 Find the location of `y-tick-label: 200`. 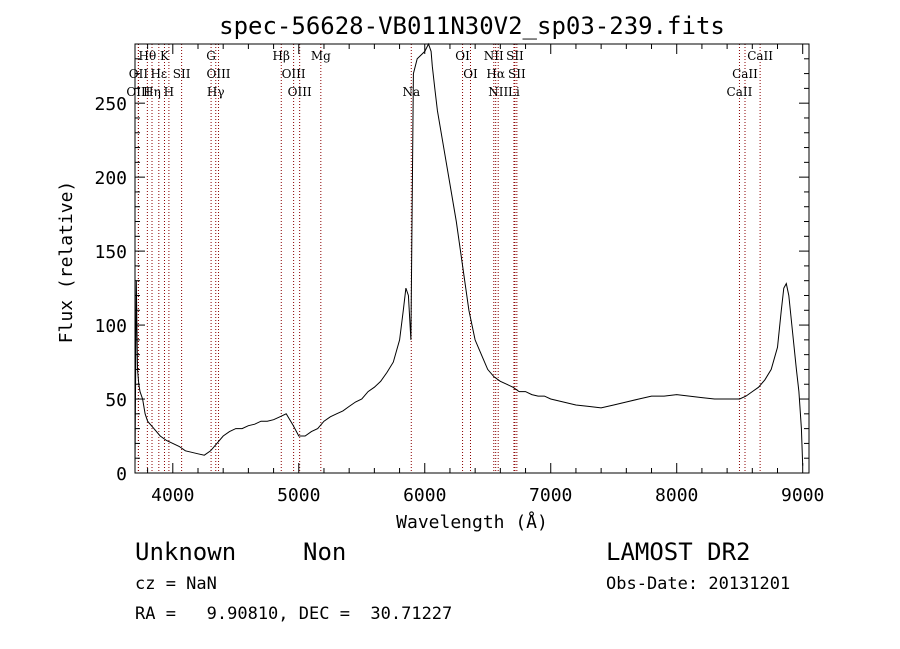

y-tick-label: 200 is located at coordinates (110, 178).